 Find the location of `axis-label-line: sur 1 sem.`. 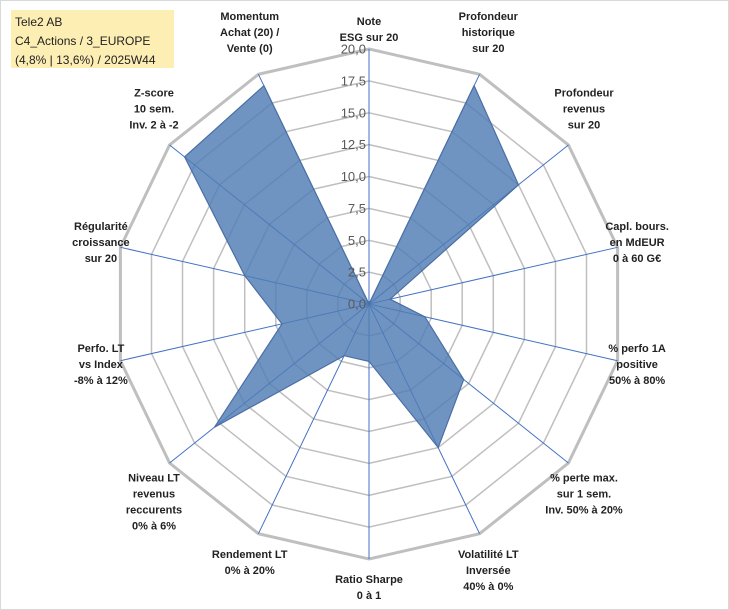

axis-label-line: sur 1 sem. is located at coordinates (584, 495).